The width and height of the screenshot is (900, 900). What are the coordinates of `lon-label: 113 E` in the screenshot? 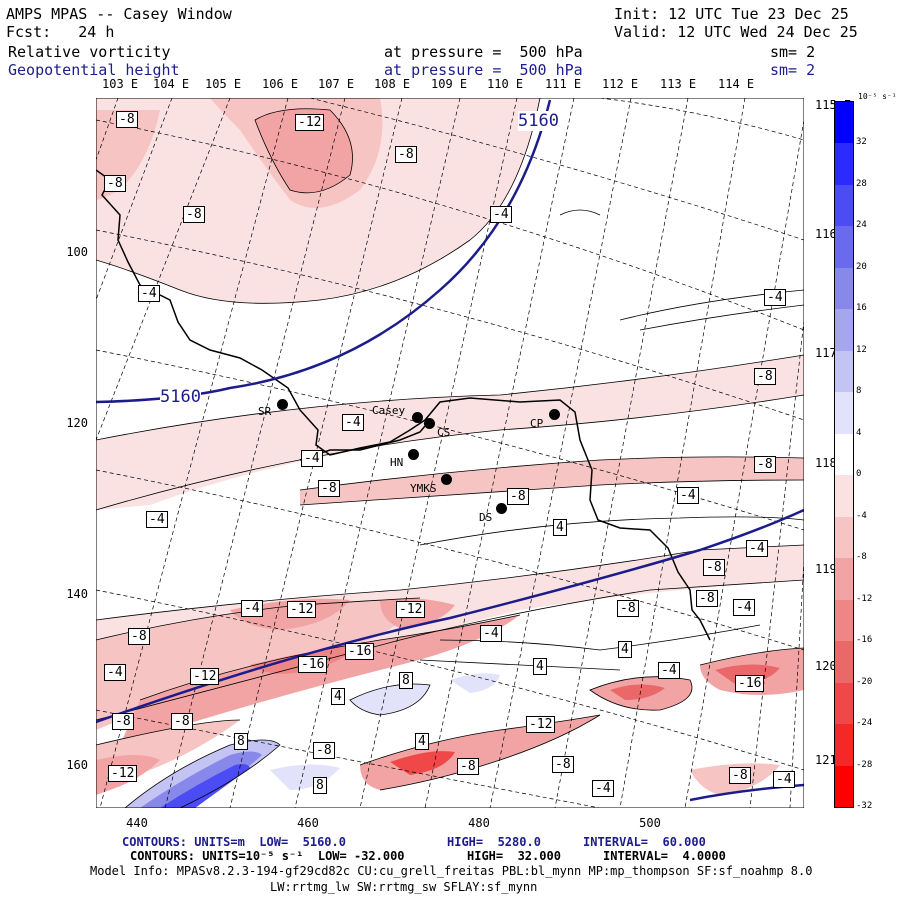 It's located at (678, 84).